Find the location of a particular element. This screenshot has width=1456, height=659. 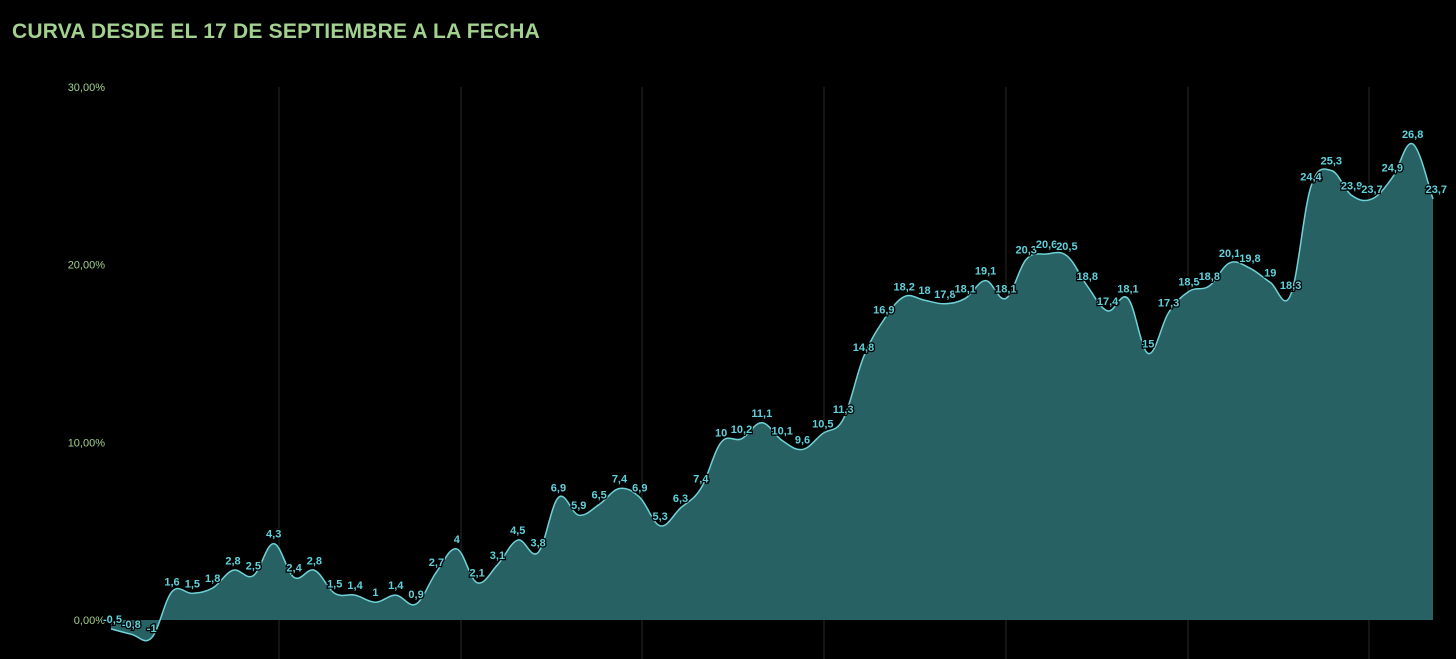

data-label: 15 is located at coordinates (1148, 345).